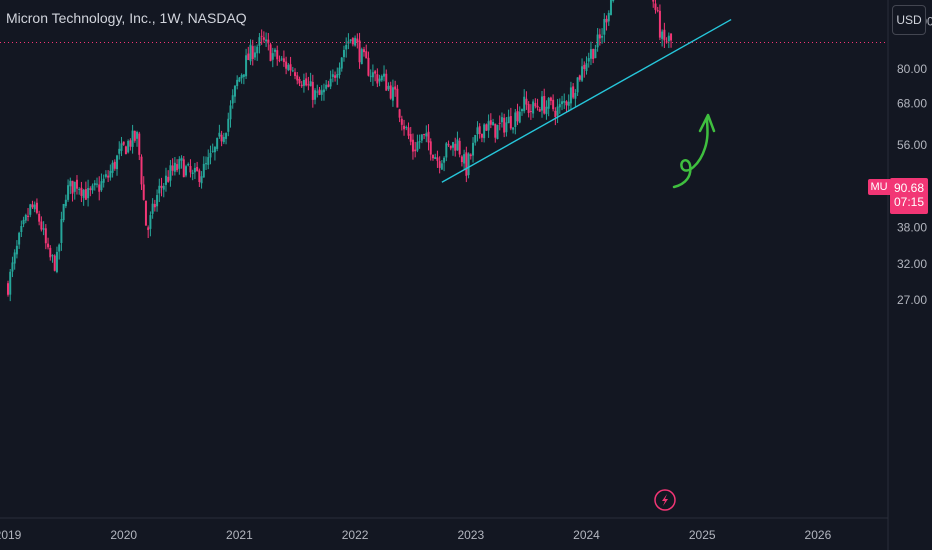  I want to click on bar-countdown: 07:15, so click(909, 202).